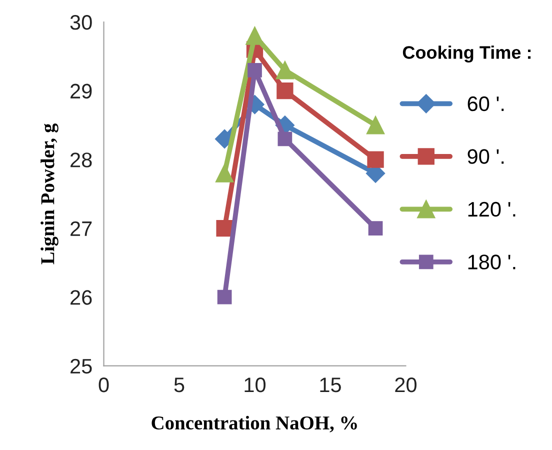 This screenshot has height=450, width=552. Describe the element at coordinates (81, 160) in the screenshot. I see `y-tick-label: 28` at that location.